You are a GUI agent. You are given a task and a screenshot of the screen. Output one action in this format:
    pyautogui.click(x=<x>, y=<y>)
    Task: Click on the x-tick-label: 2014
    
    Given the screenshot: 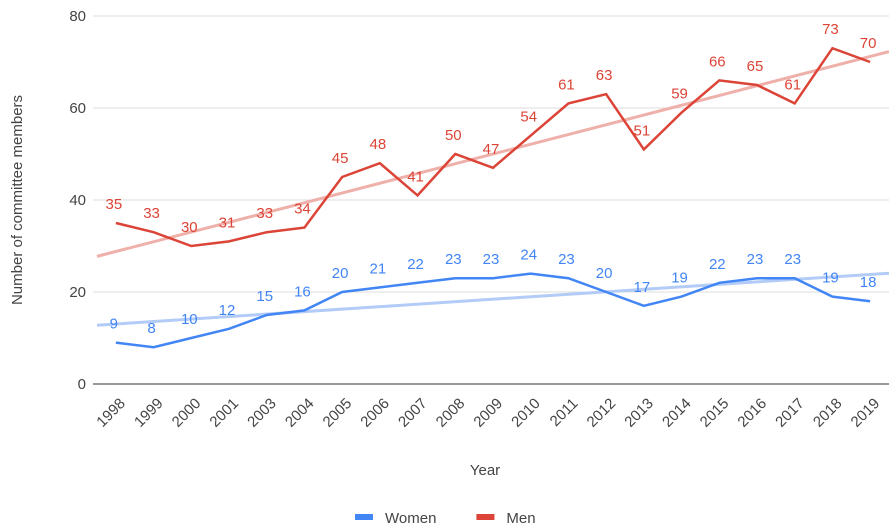 What is the action you would take?
    pyautogui.click(x=677, y=413)
    